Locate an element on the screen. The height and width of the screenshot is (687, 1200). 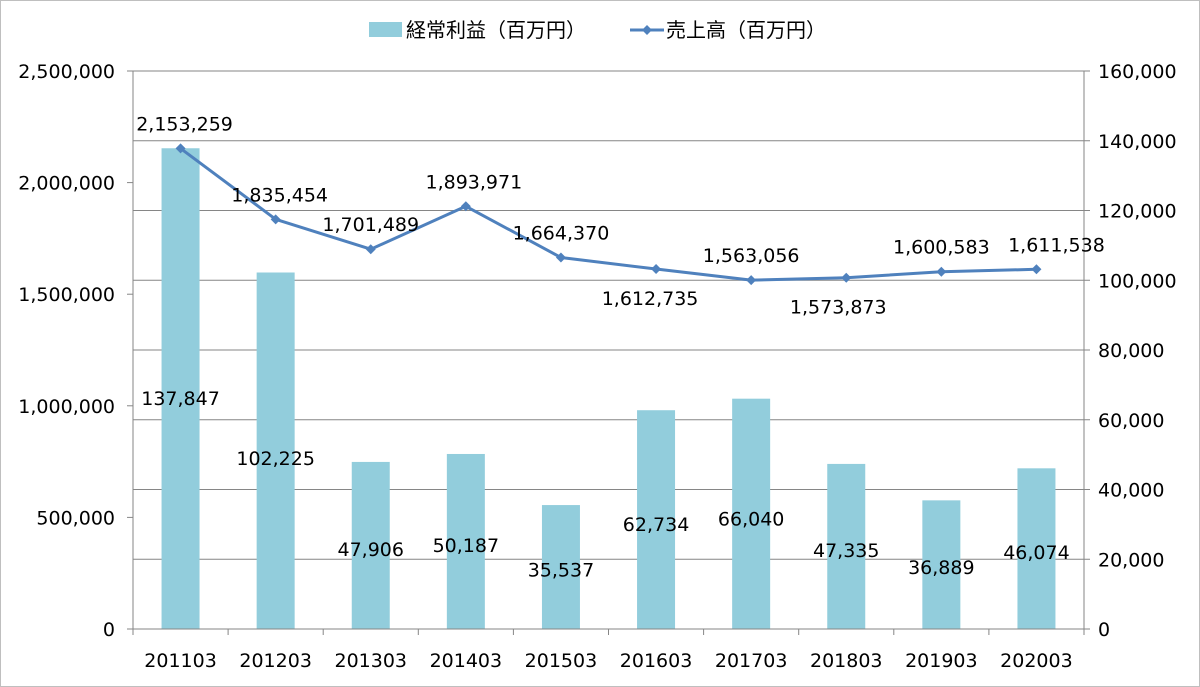
x-tick-label: 201803 is located at coordinates (846, 661).